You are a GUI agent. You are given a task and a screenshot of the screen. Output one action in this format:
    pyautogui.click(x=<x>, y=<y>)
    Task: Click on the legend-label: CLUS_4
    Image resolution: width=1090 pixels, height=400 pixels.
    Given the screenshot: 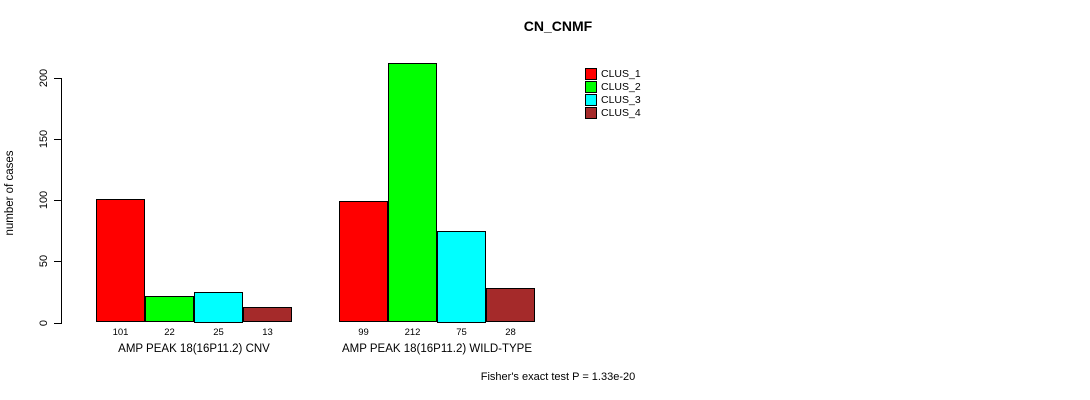 What is the action you would take?
    pyautogui.click(x=621, y=112)
    